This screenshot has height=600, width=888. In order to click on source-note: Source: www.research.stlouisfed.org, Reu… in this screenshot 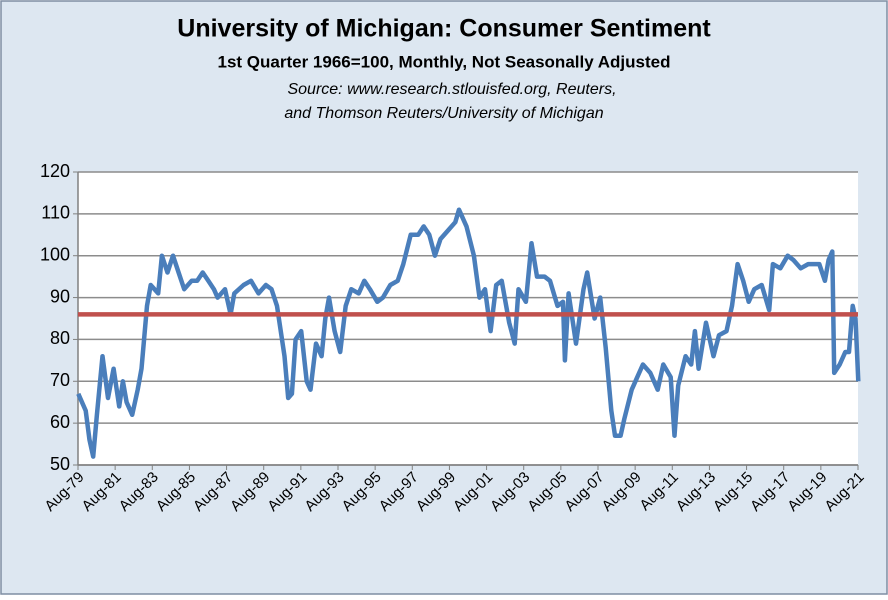, I will do `click(451, 89)`.